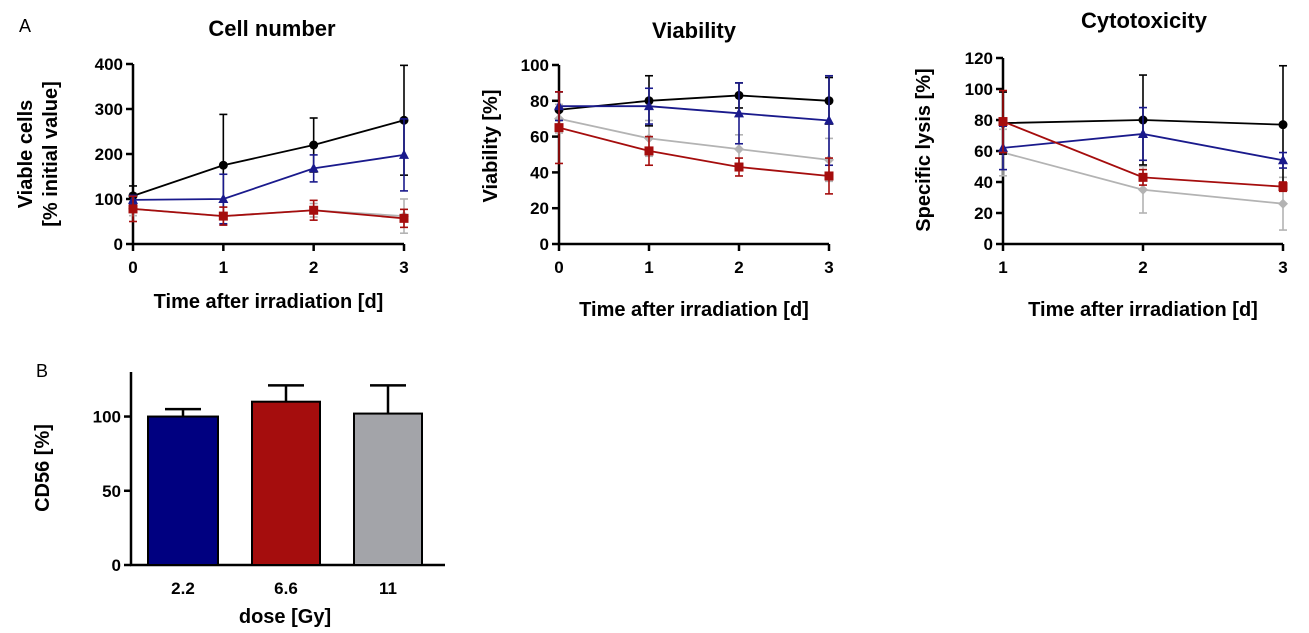 This screenshot has width=1309, height=633. I want to click on y-axis-label: [% initial value], so click(51, 154).